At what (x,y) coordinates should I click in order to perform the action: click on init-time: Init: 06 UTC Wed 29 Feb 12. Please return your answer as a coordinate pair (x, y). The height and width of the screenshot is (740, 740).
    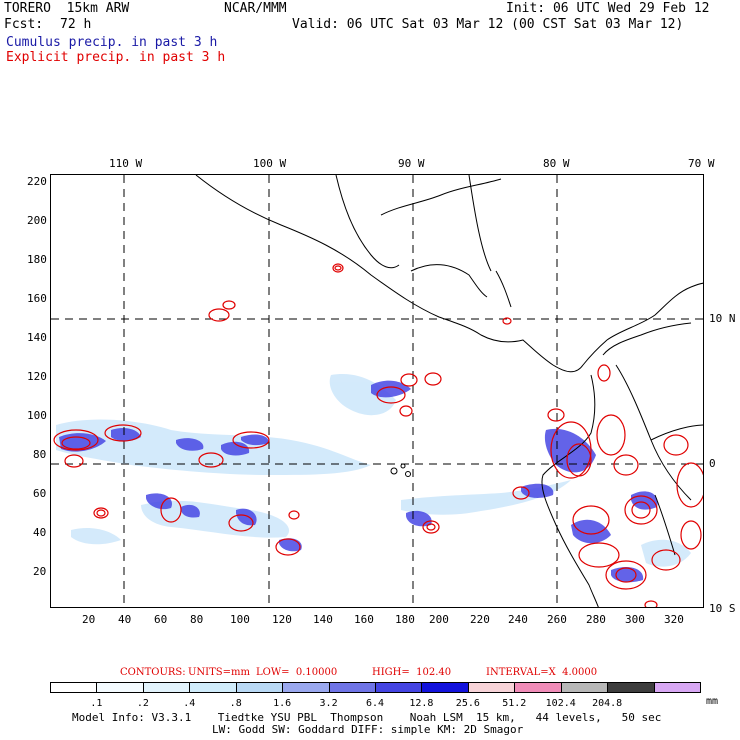
    Looking at the image, I should click on (608, 8).